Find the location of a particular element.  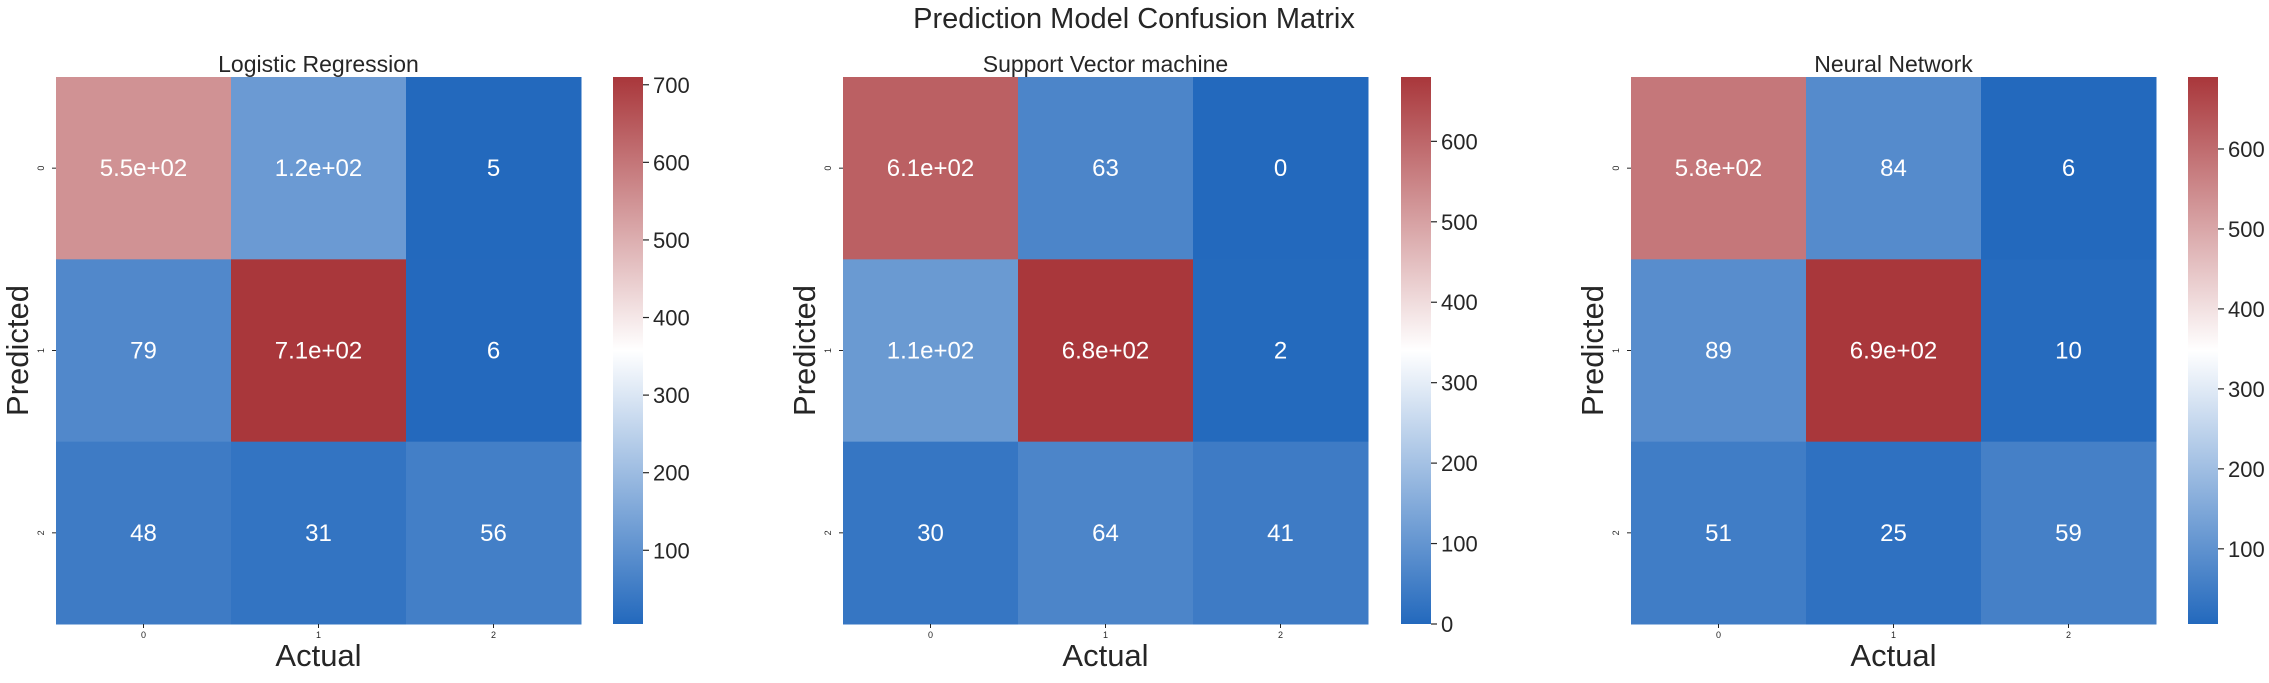

cell-annotation: 48 is located at coordinates (143, 533).